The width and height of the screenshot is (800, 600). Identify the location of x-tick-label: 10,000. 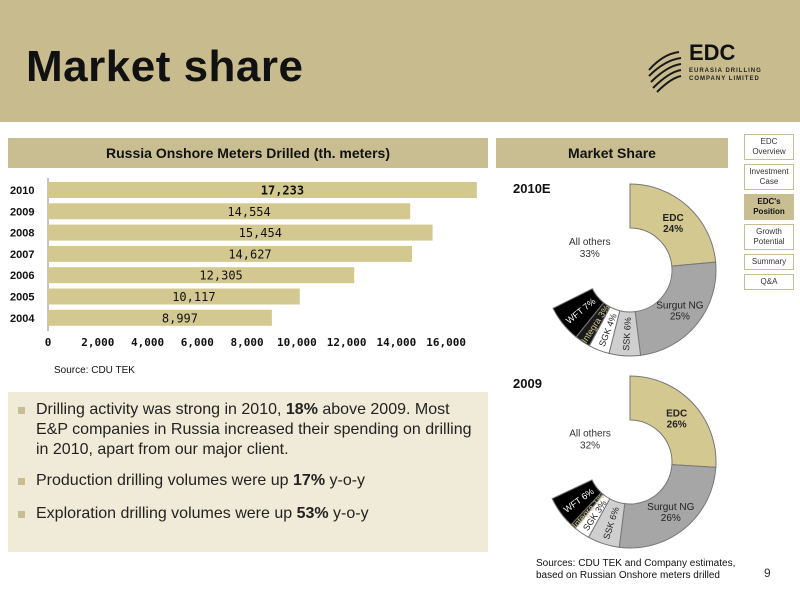
(297, 342).